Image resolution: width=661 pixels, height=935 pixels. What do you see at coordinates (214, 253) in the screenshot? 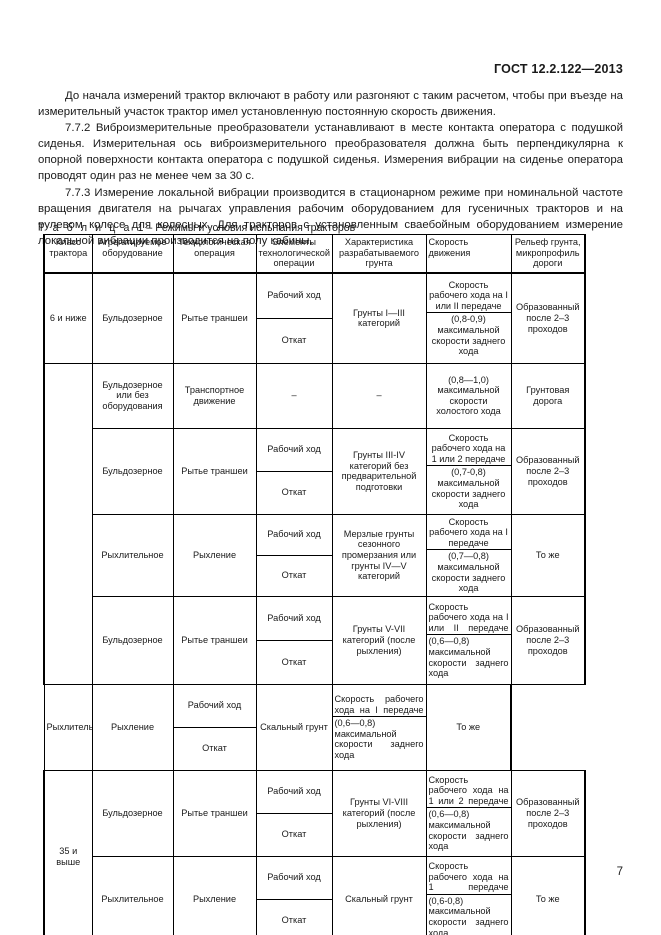
I see `col-header-operation: Технологическая операция` at bounding box center [214, 253].